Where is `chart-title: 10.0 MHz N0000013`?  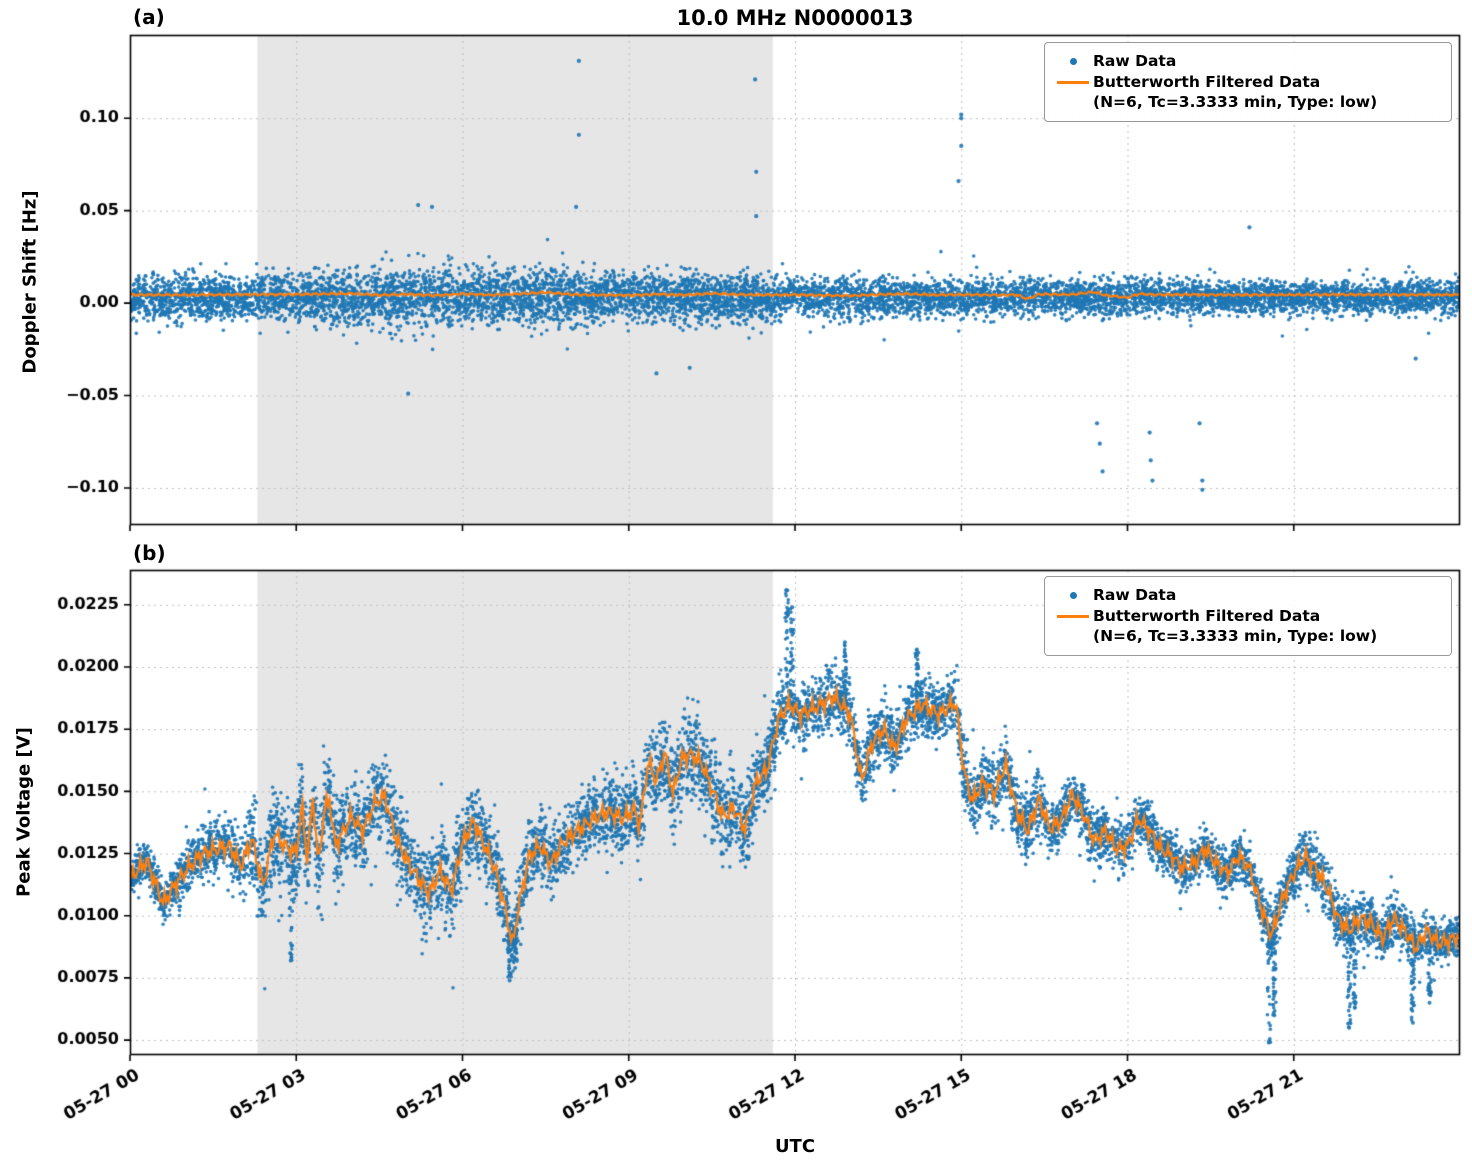
chart-title: 10.0 MHz N0000013 is located at coordinates (795, 18).